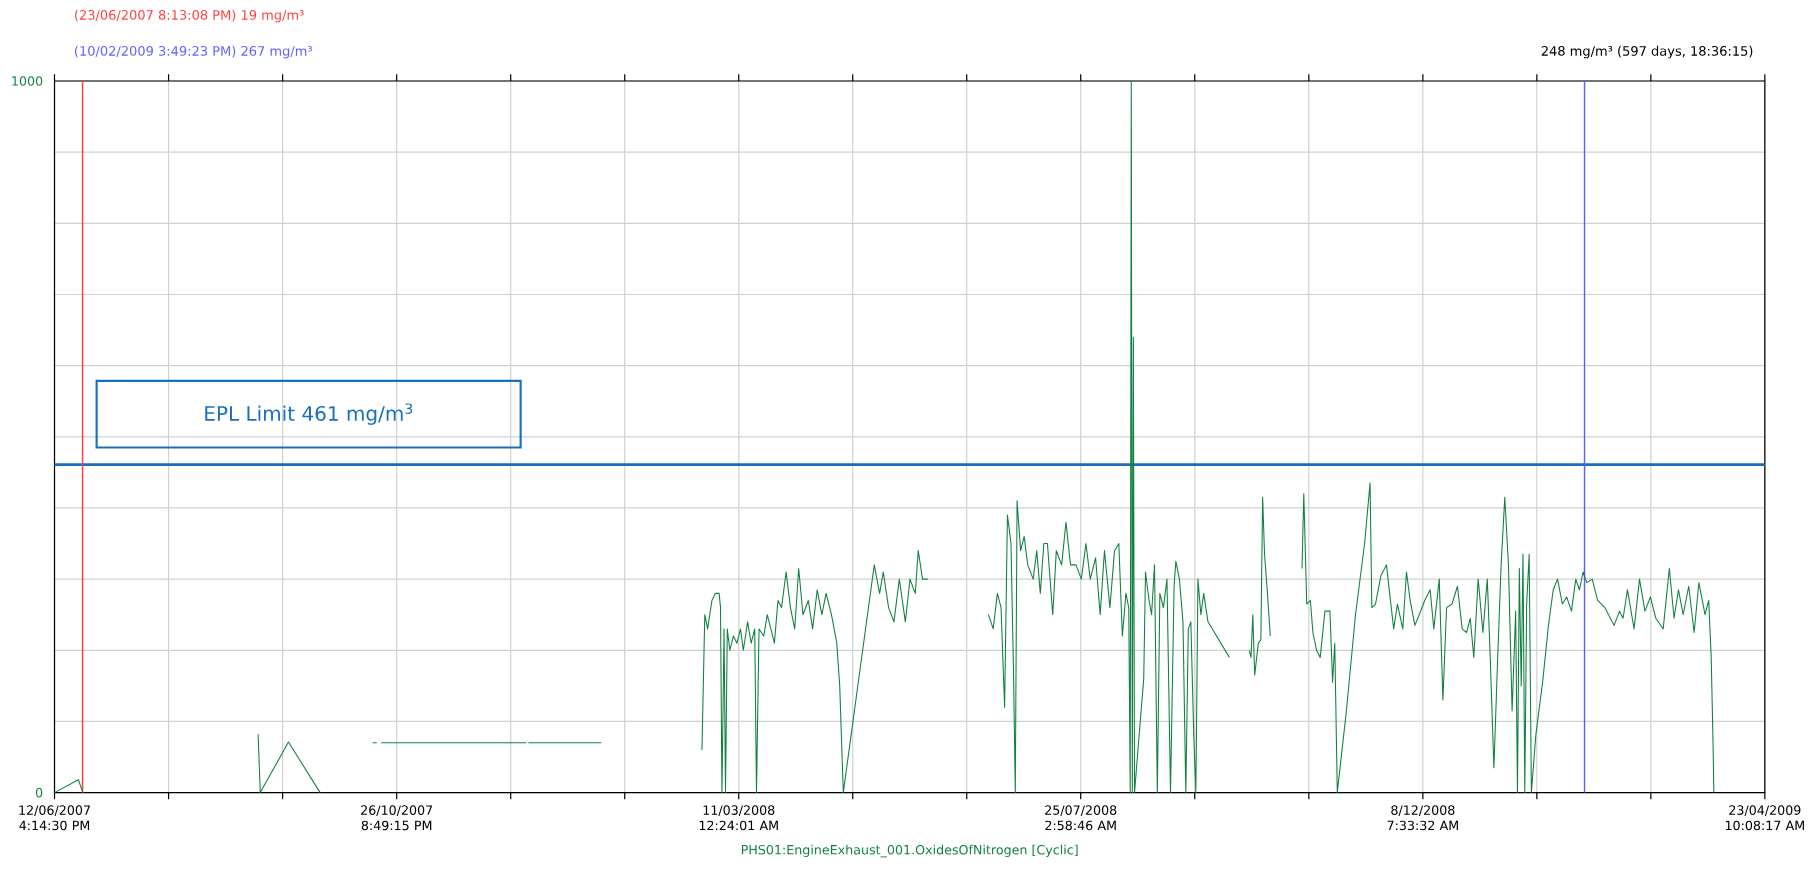 Image resolution: width=1817 pixels, height=894 pixels. Describe the element at coordinates (397, 818) in the screenshot. I see `x-tick-label: 26/10/2007 8:49:15 PM` at that location.